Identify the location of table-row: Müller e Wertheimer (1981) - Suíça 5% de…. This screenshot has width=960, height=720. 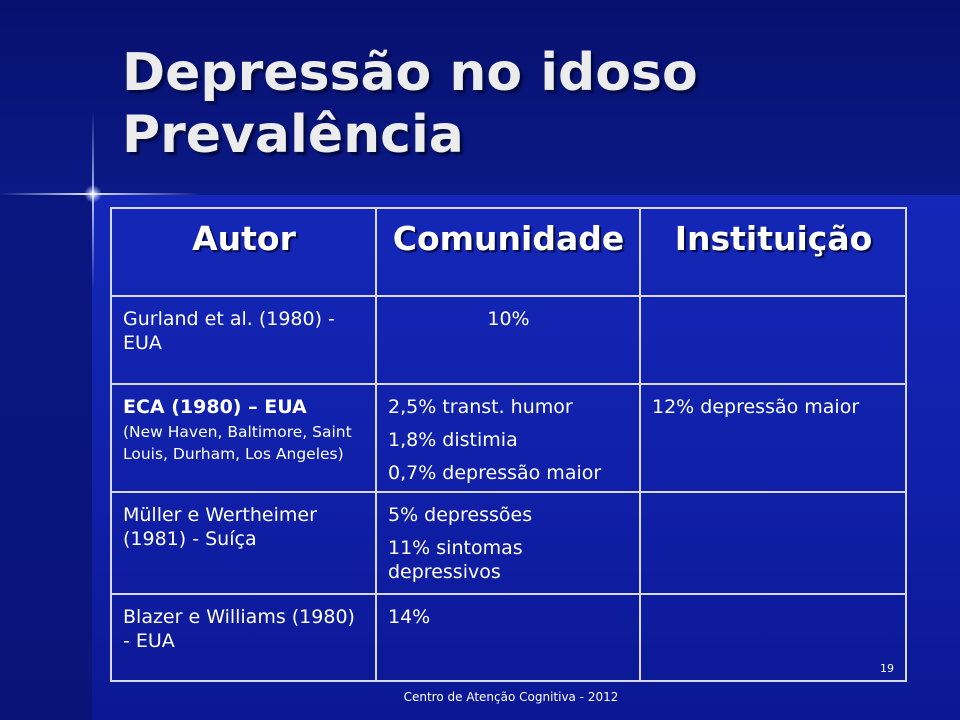
(508, 543).